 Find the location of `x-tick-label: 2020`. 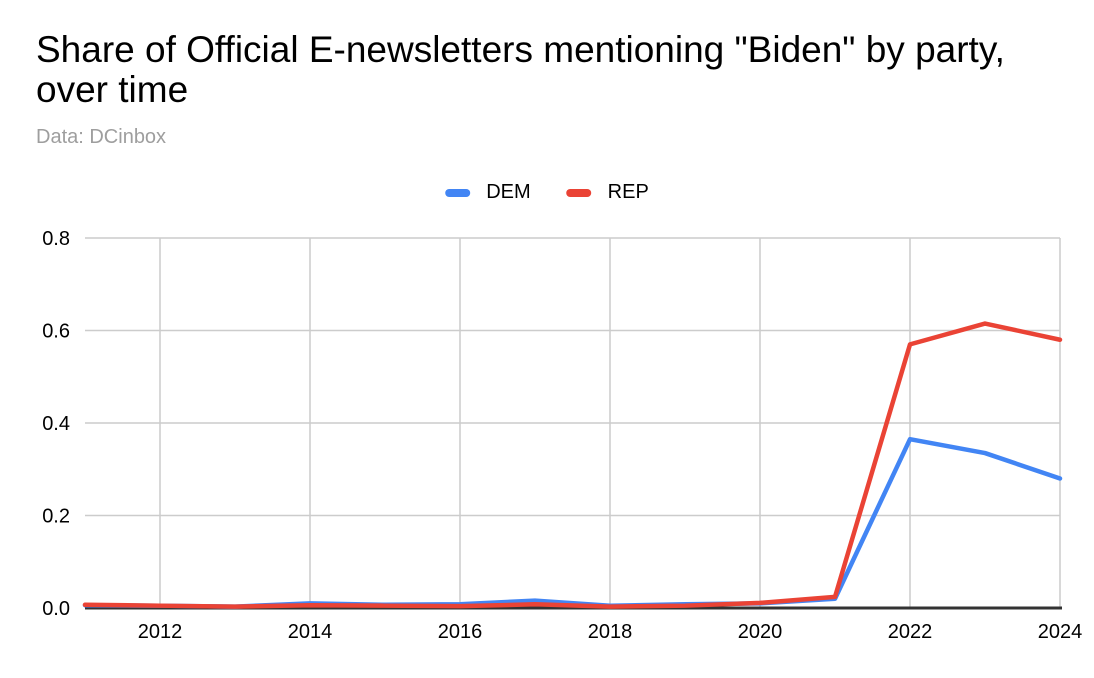

x-tick-label: 2020 is located at coordinates (760, 632).